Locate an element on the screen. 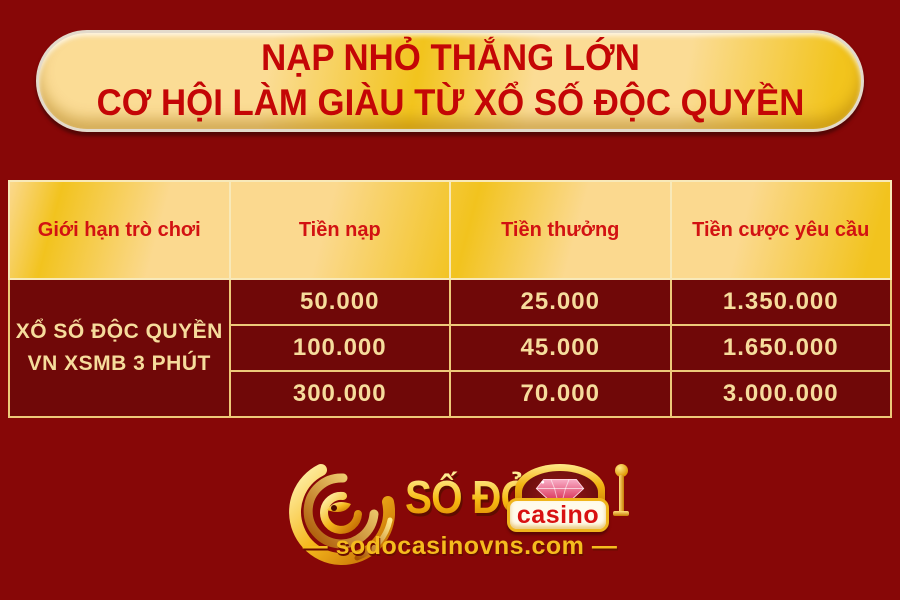 This screenshot has width=900, height=600. banner-title-line1: NẠP NHỎ THẮNG LỚN is located at coordinates (450, 57).